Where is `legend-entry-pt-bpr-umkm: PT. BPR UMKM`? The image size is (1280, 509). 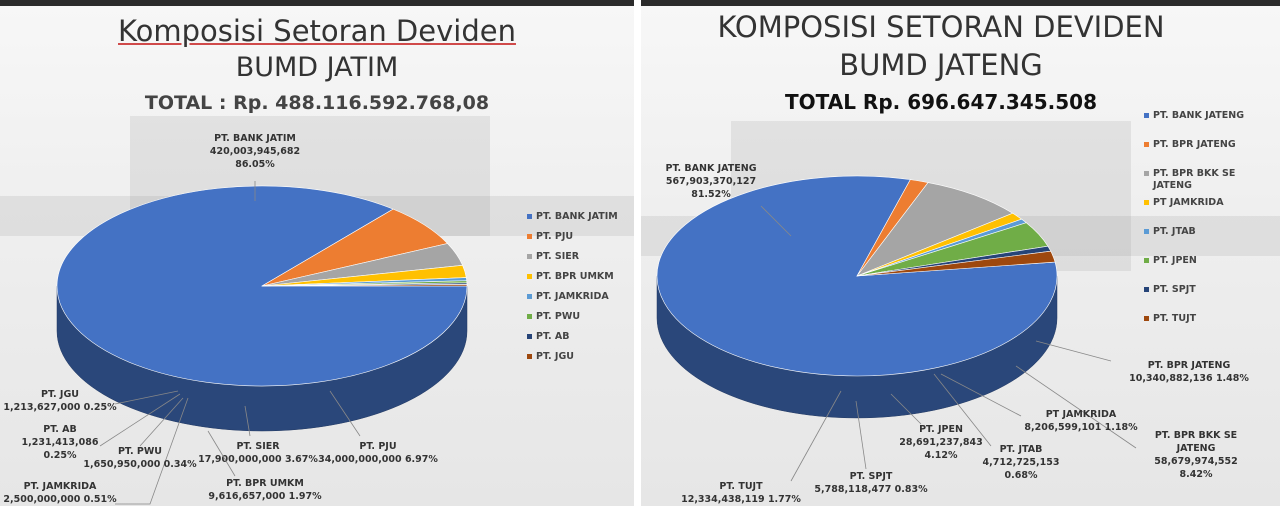 legend-entry-pt-bpr-umkm: PT. BPR UMKM is located at coordinates (575, 276).